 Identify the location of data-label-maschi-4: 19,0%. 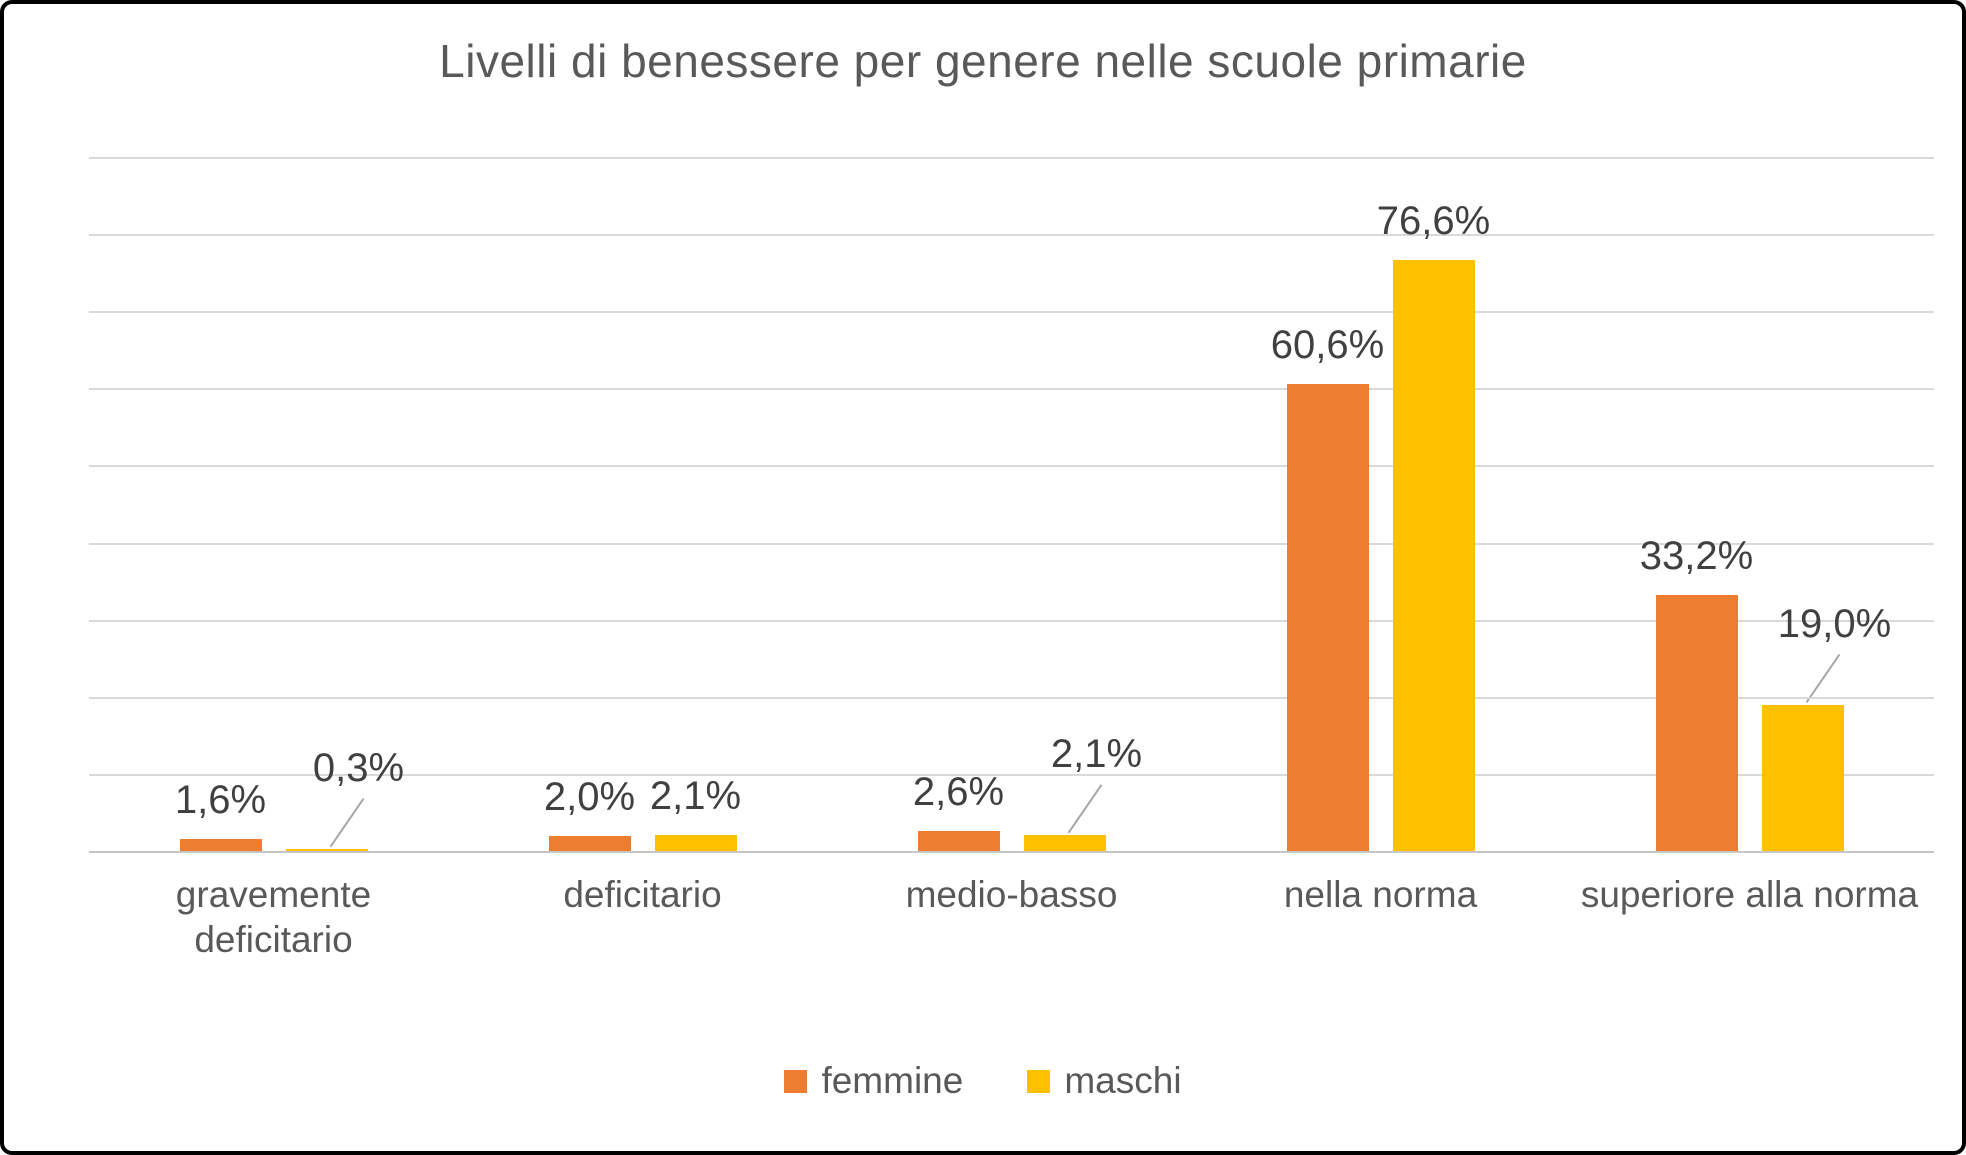
(1834, 623).